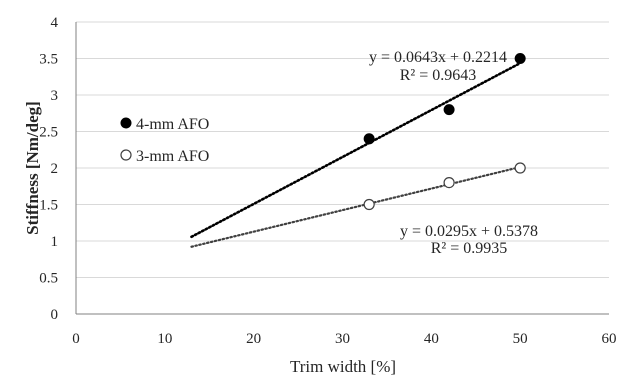  Describe the element at coordinates (431, 339) in the screenshot. I see `x-tick-label: 40` at that location.